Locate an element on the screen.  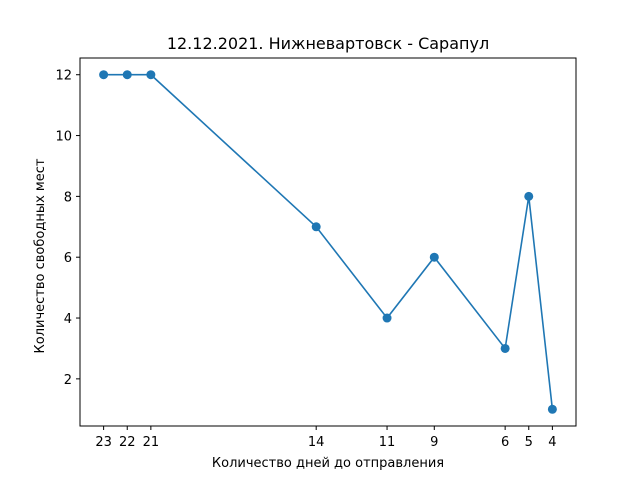
x-tick-label: 23 is located at coordinates (103, 442).